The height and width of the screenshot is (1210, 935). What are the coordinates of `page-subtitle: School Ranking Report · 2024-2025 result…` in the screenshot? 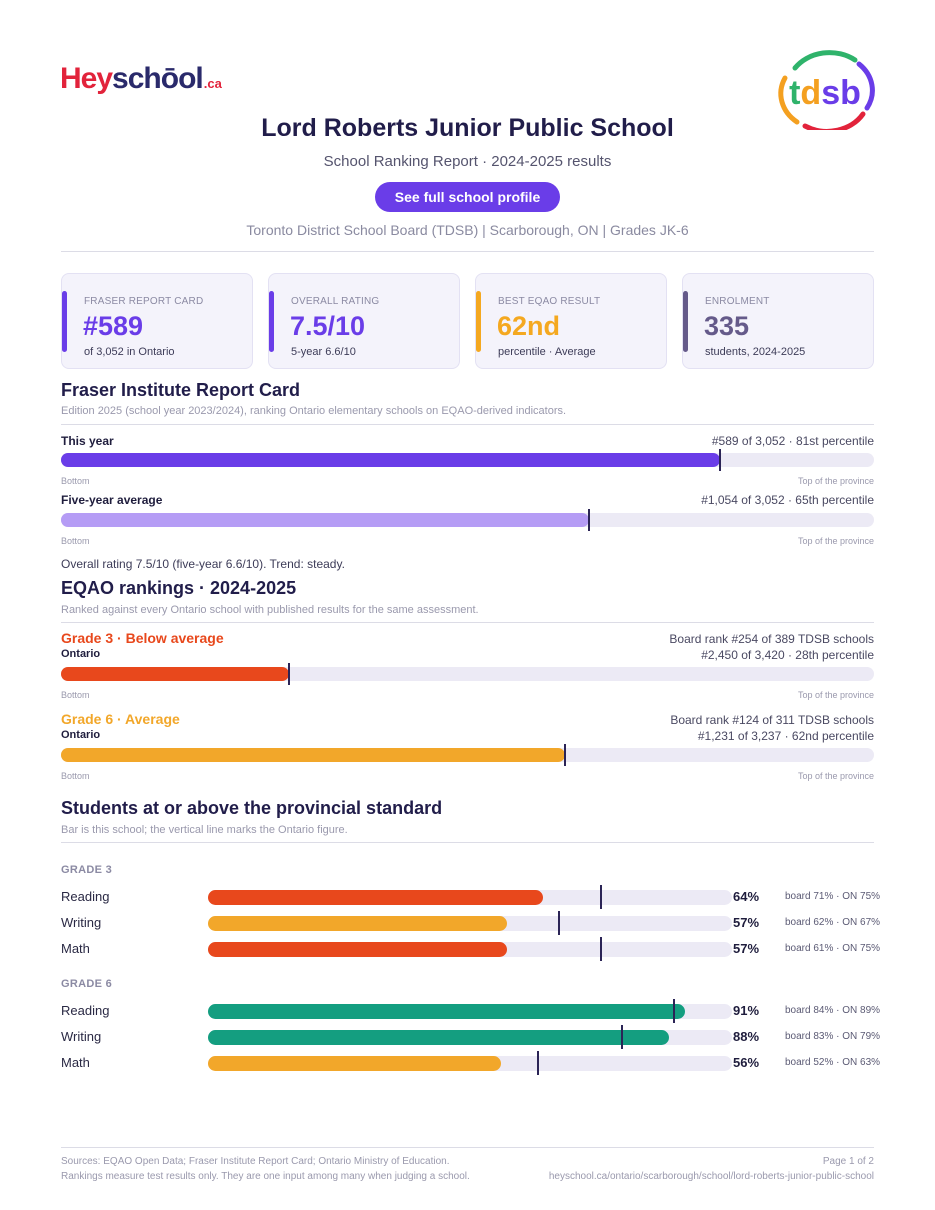 It's located at (467, 161).